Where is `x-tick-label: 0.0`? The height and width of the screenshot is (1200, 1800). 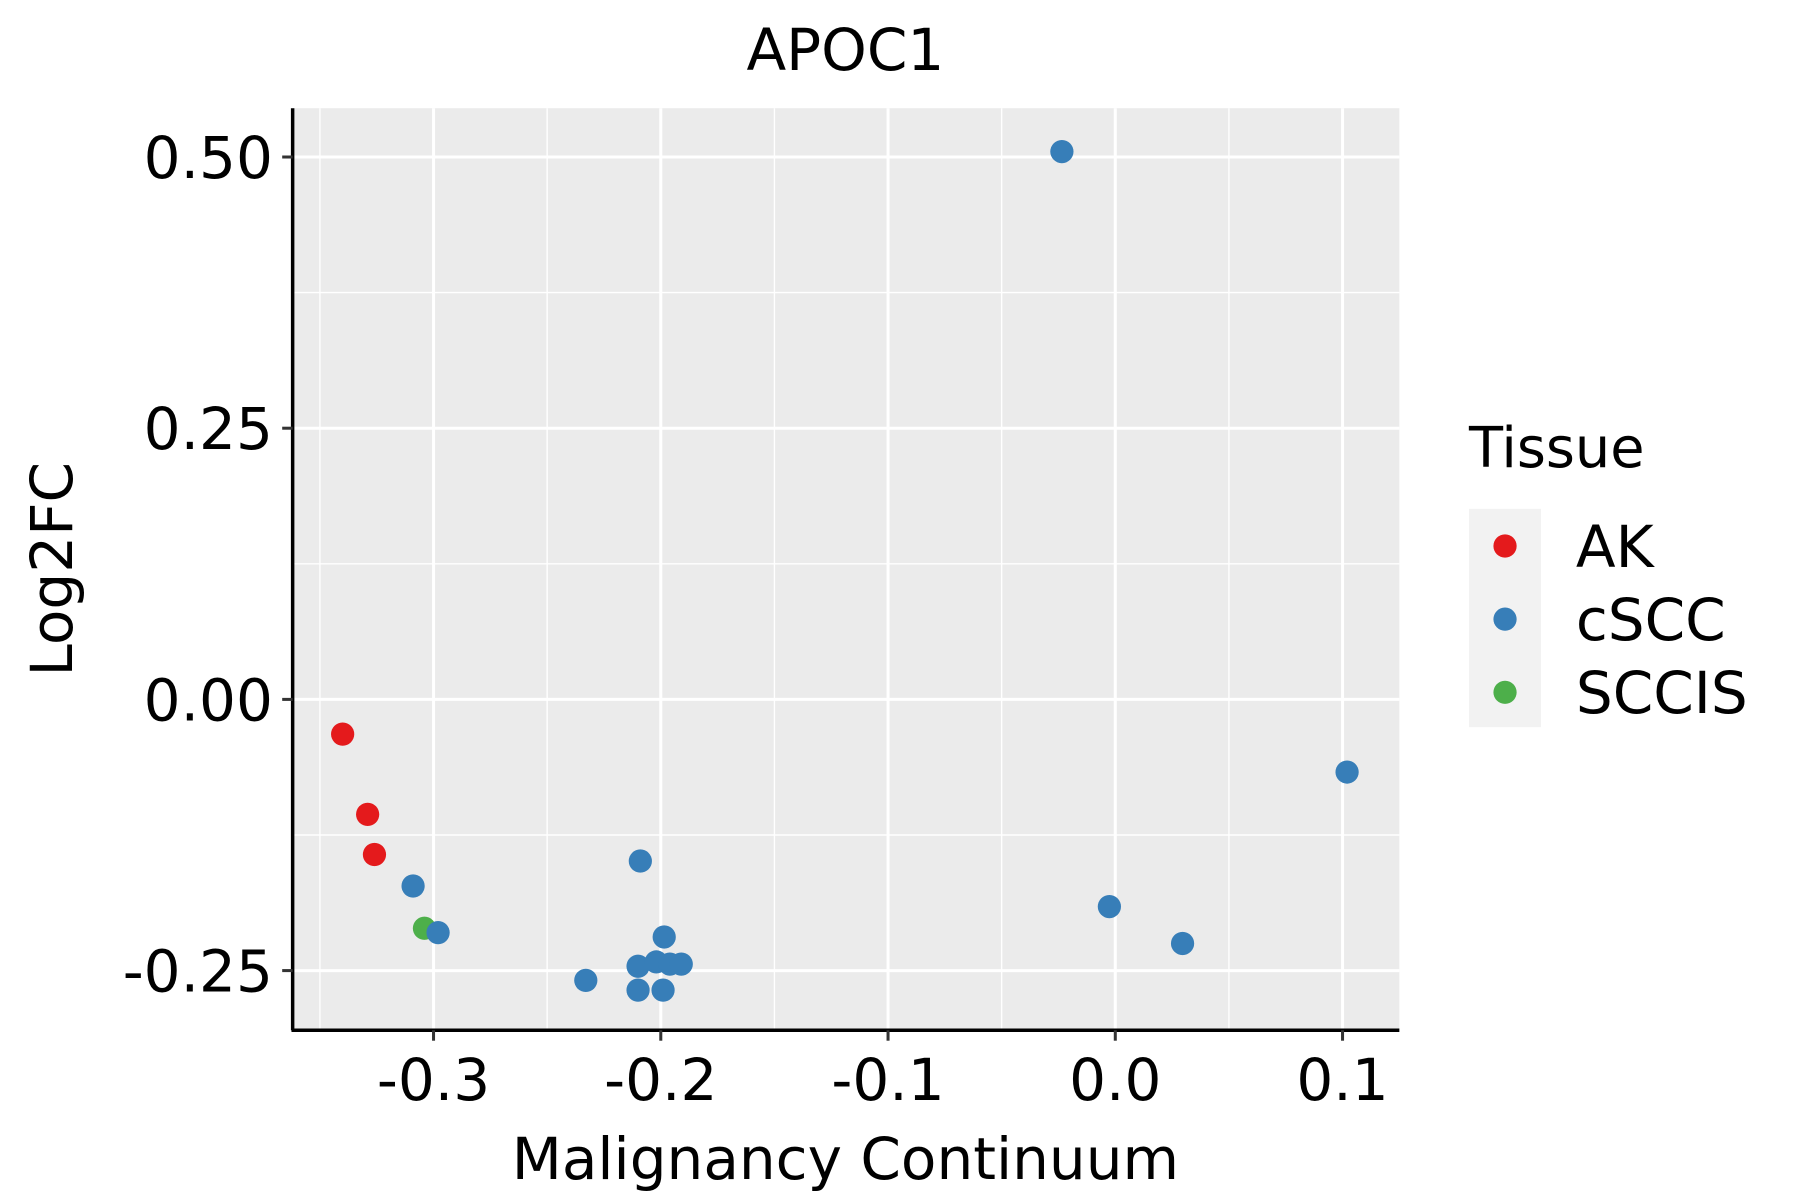 x-tick-label: 0.0 is located at coordinates (1115, 1080).